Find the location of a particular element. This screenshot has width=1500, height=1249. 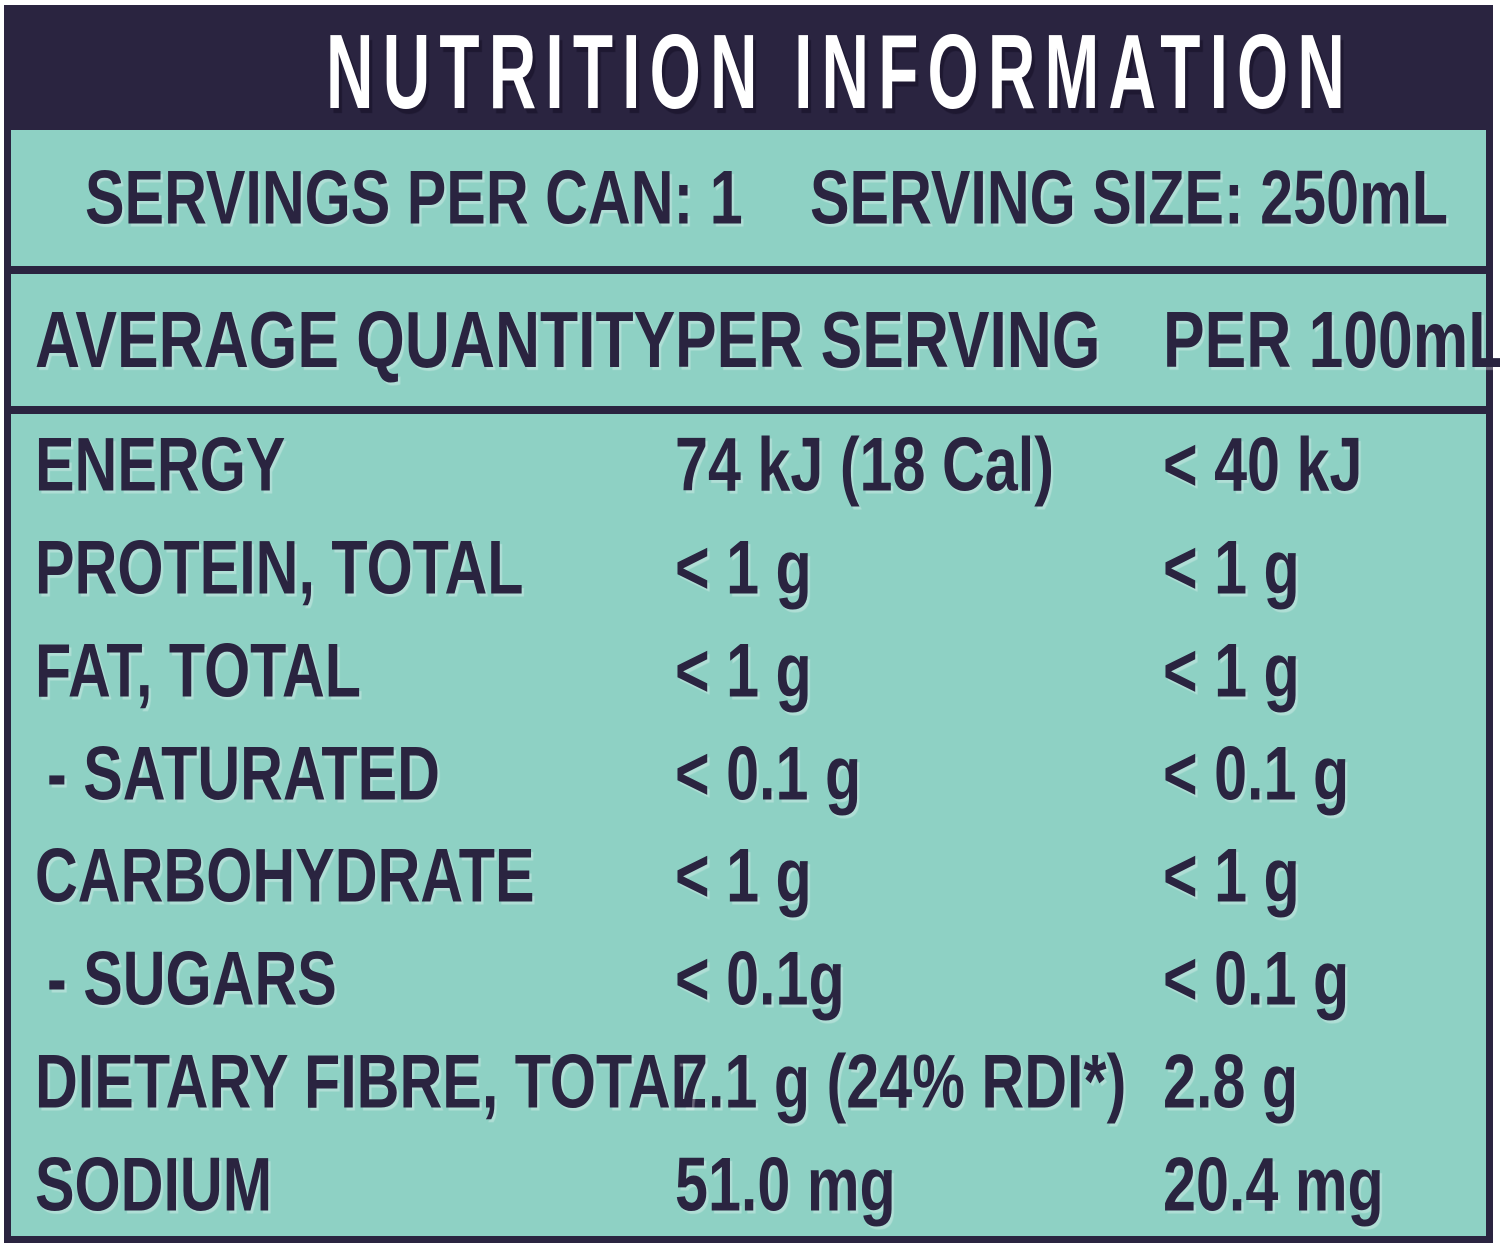

nutrient-name: - SATURATED is located at coordinates (243, 774).